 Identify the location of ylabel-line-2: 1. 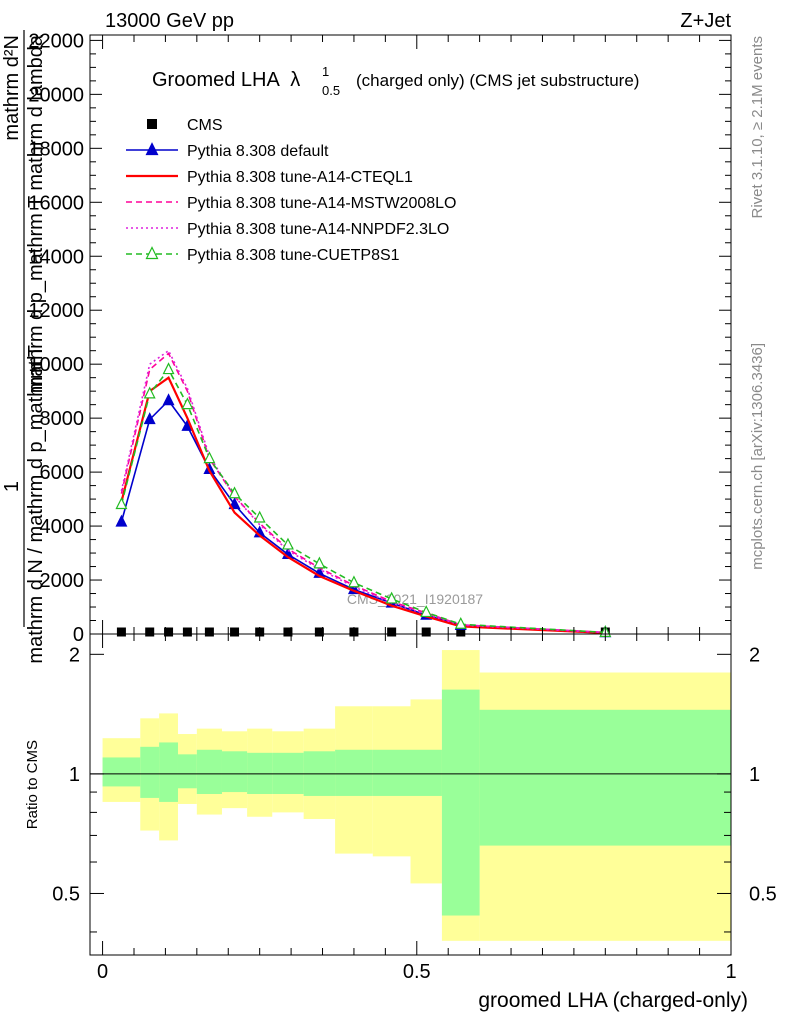
(12, 486).